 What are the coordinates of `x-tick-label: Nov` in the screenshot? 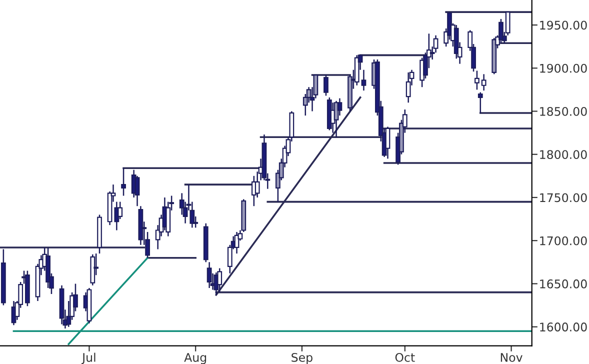 It's located at (511, 357).